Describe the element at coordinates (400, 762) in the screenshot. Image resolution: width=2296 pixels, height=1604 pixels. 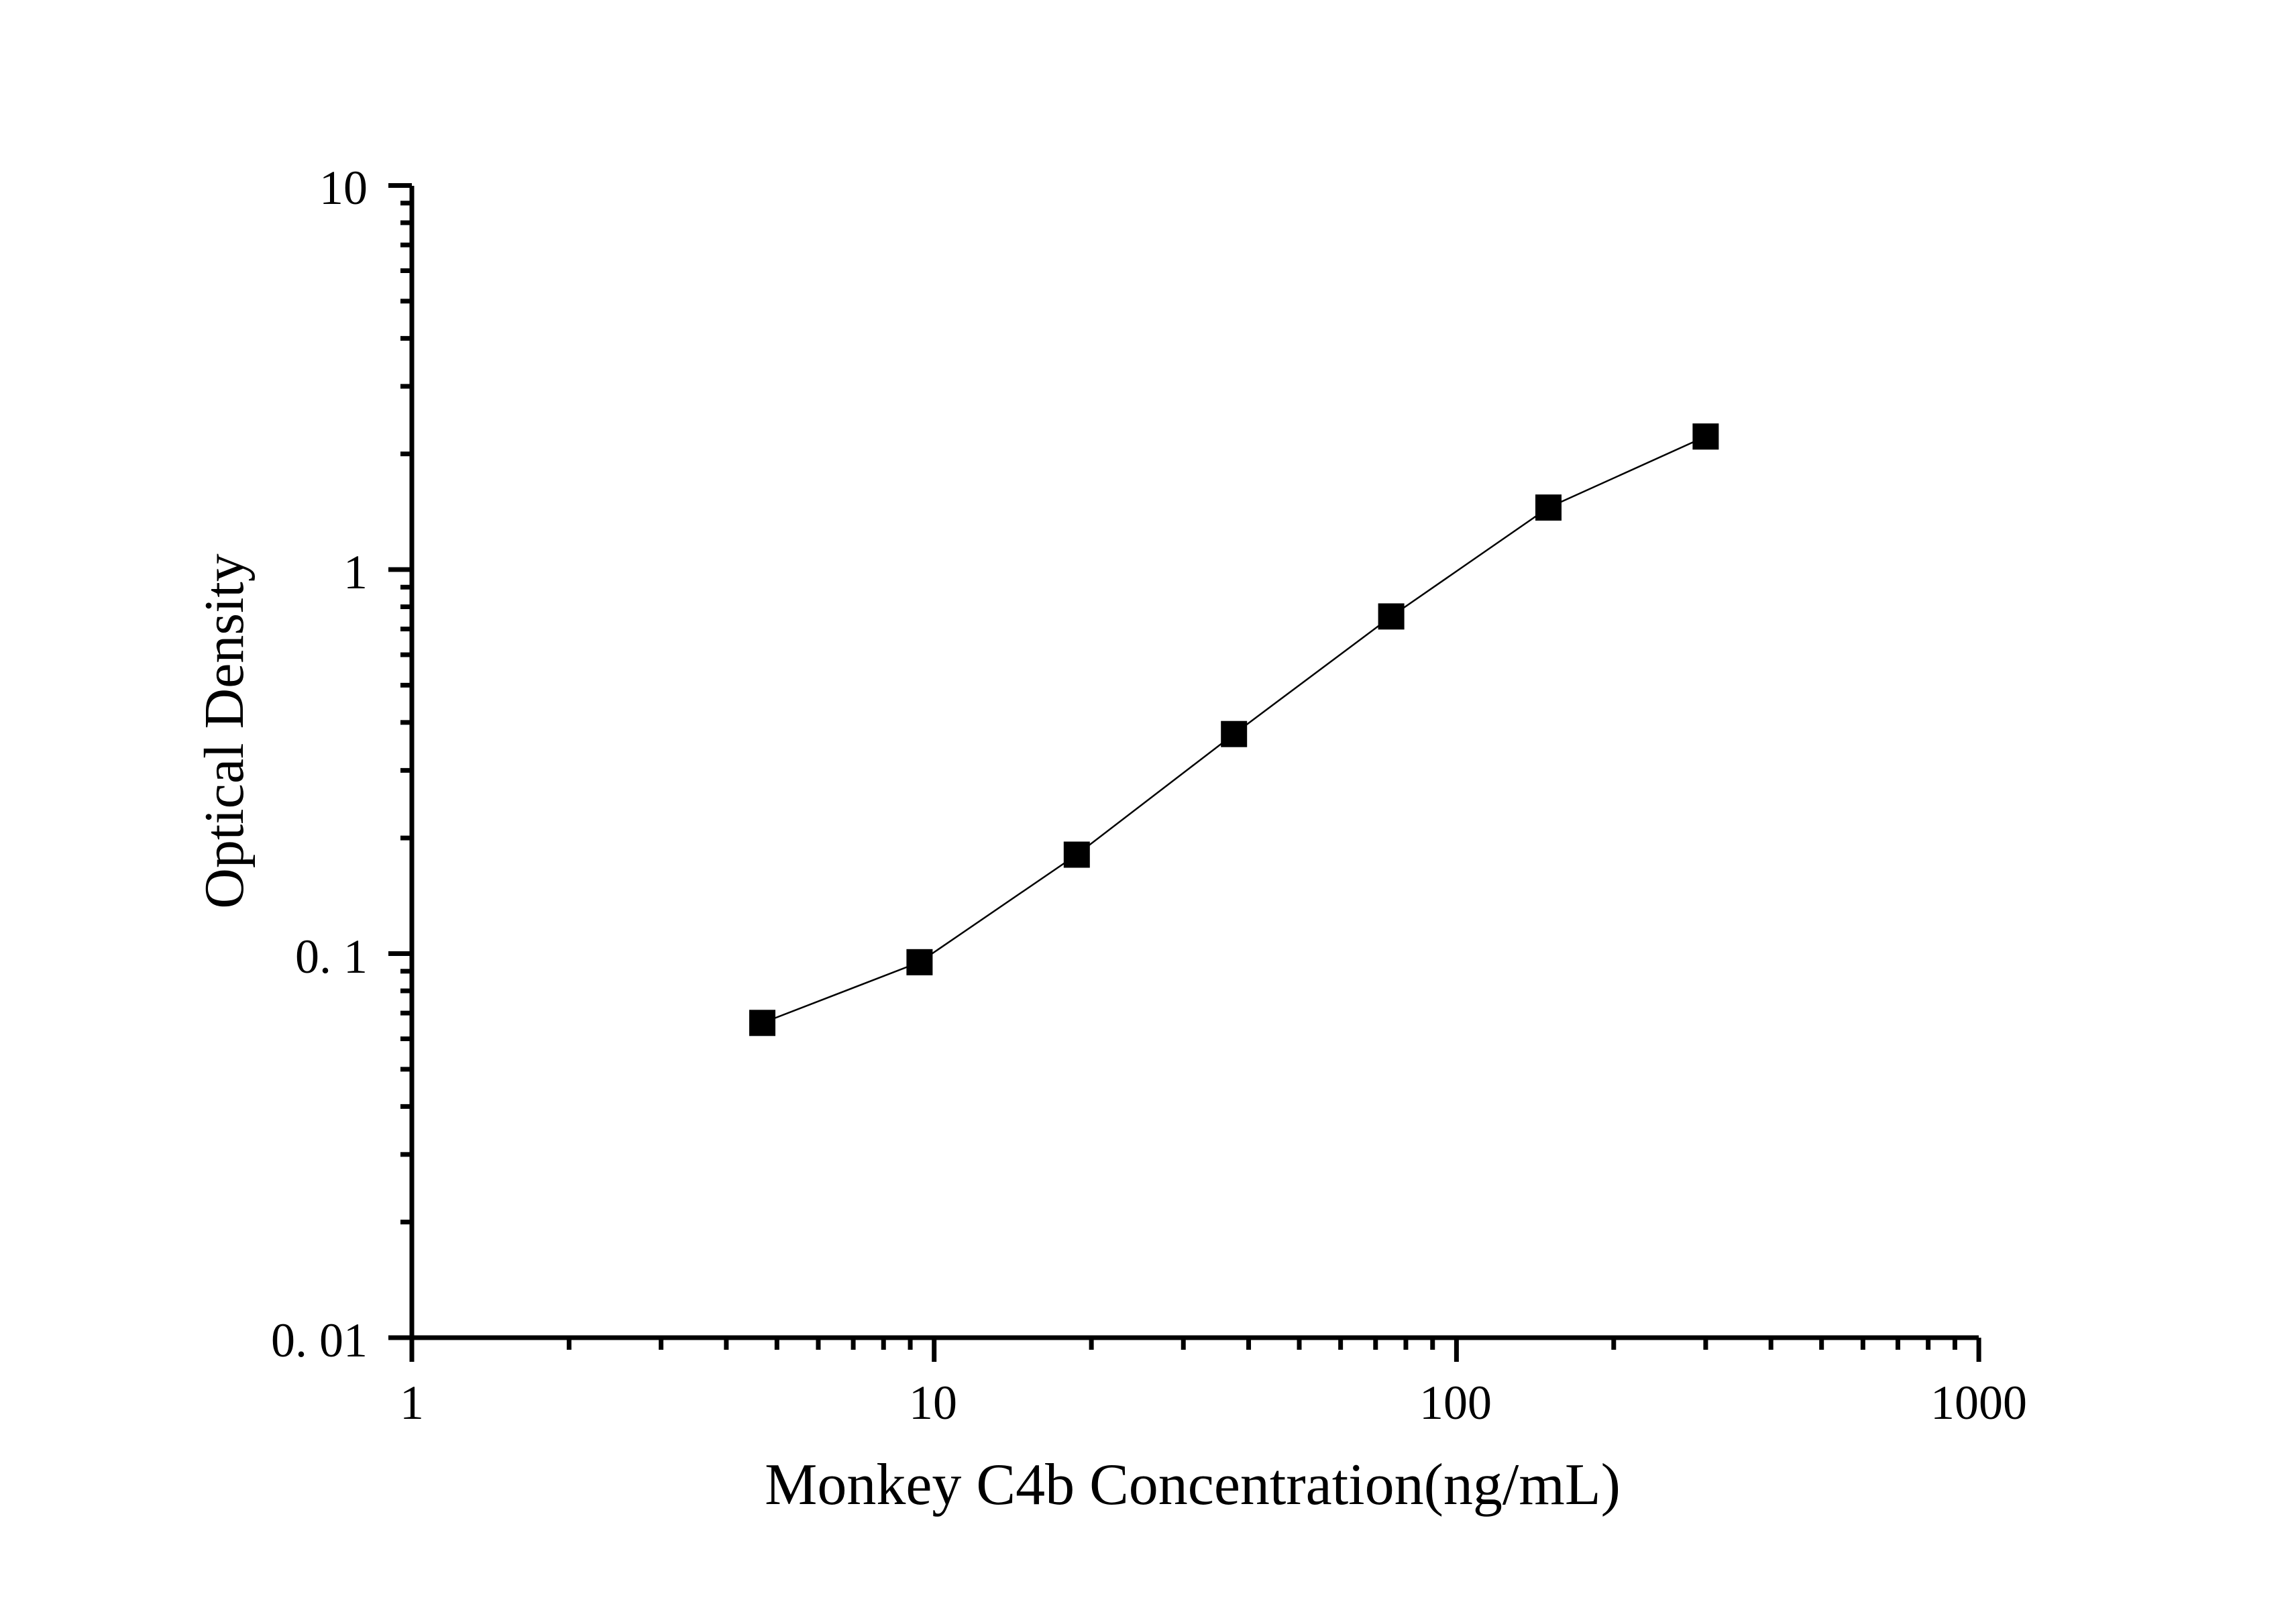
I see `y-ticks` at that location.